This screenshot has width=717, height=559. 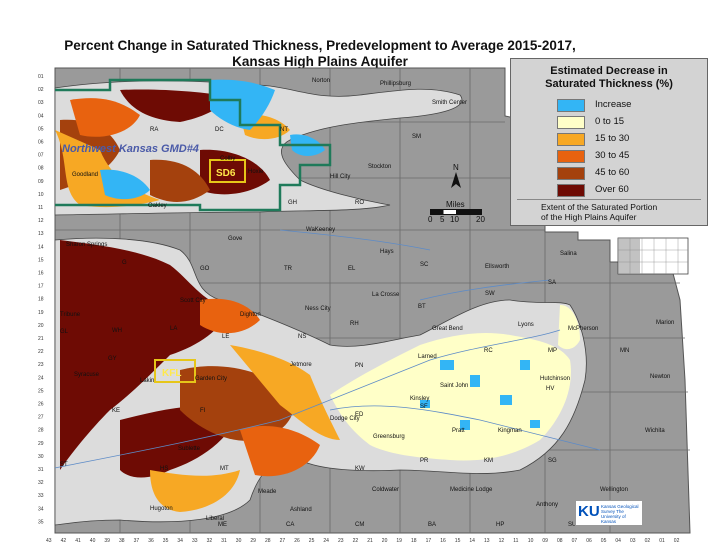 What do you see at coordinates (226, 173) in the screenshot?
I see `sd6-label: SD6` at bounding box center [226, 173].